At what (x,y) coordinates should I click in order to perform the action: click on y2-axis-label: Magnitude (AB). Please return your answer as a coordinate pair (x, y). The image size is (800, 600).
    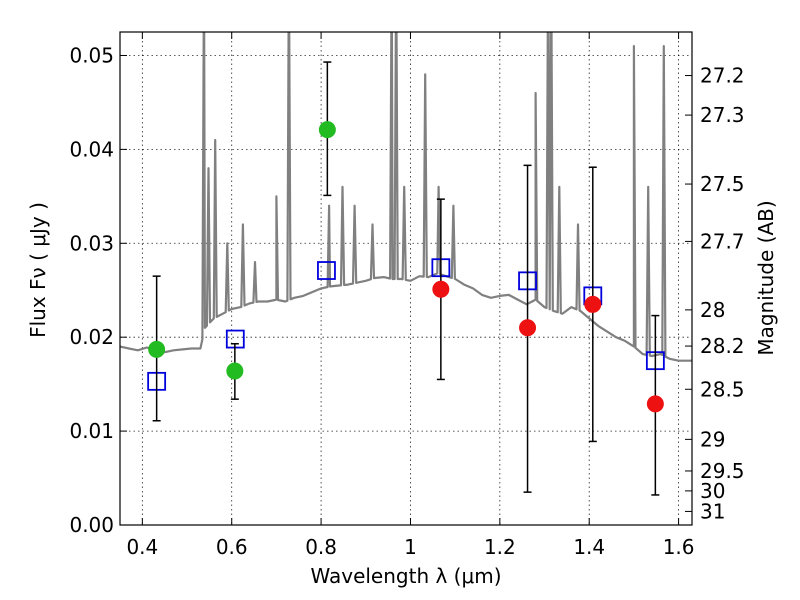
    Looking at the image, I should click on (766, 277).